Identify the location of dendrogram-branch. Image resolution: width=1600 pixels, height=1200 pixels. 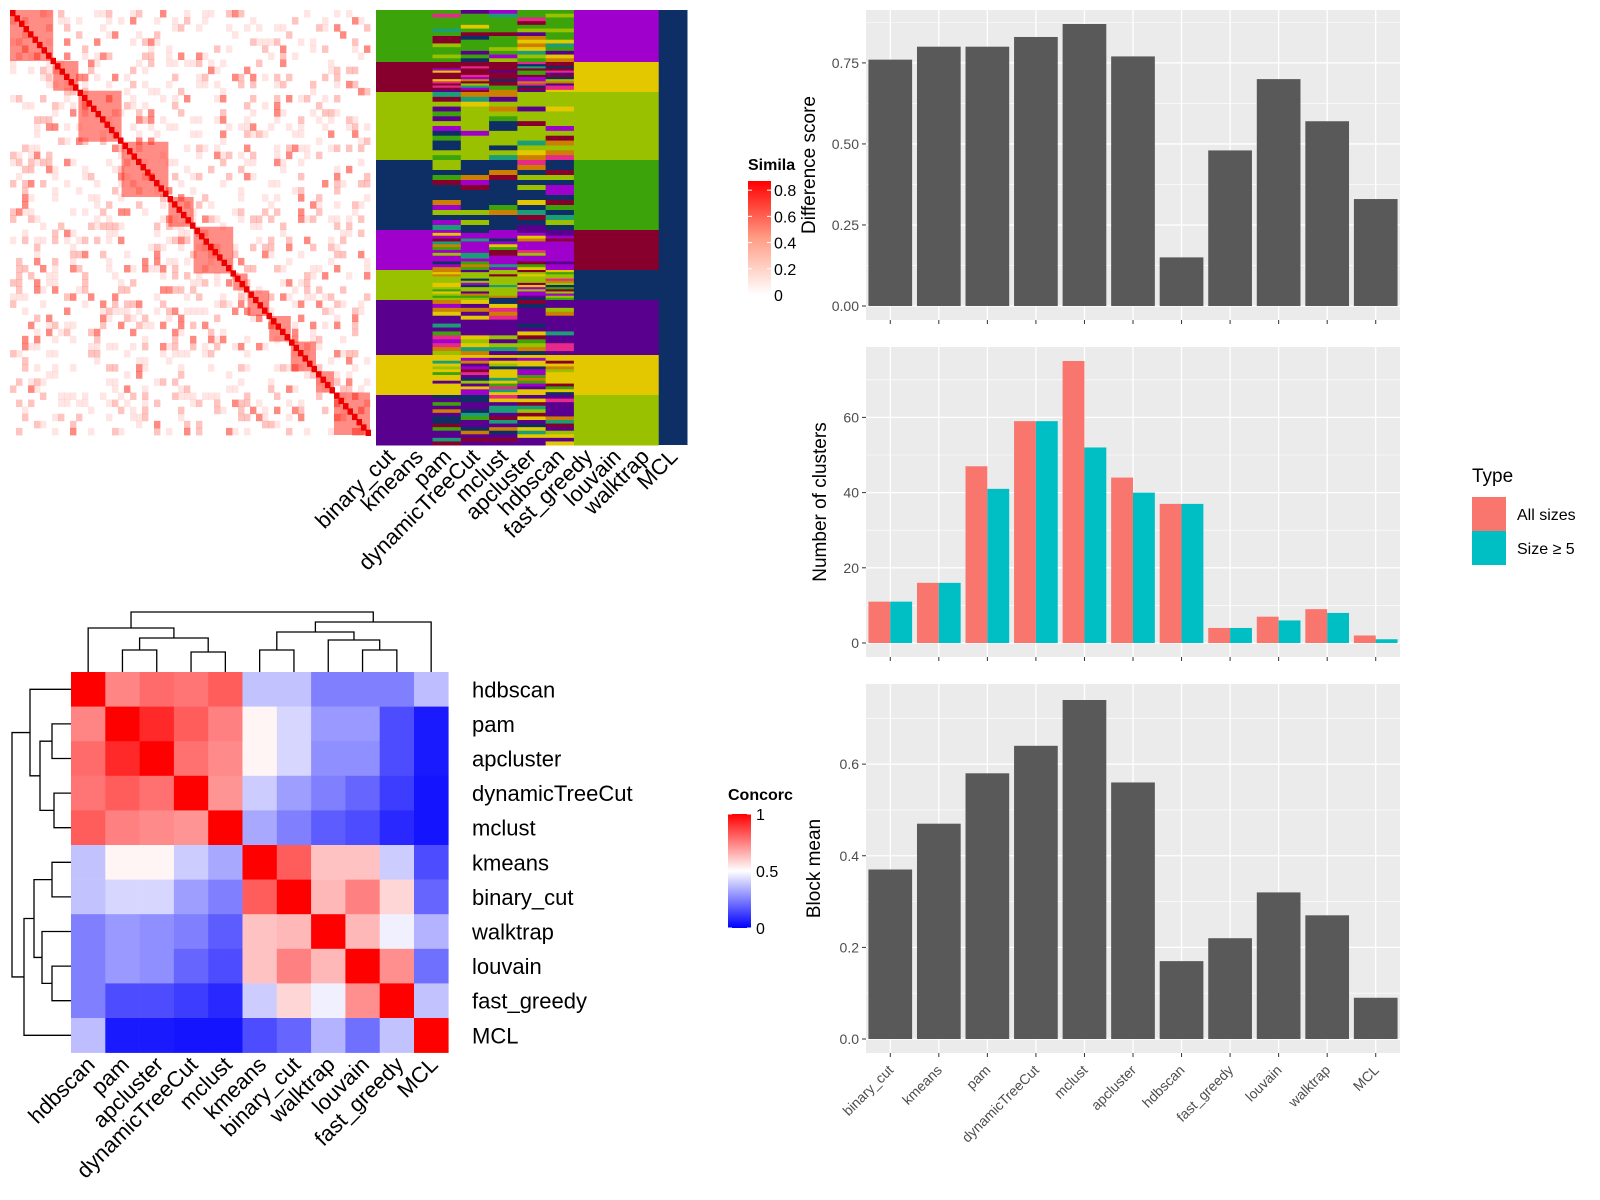
(42, 918).